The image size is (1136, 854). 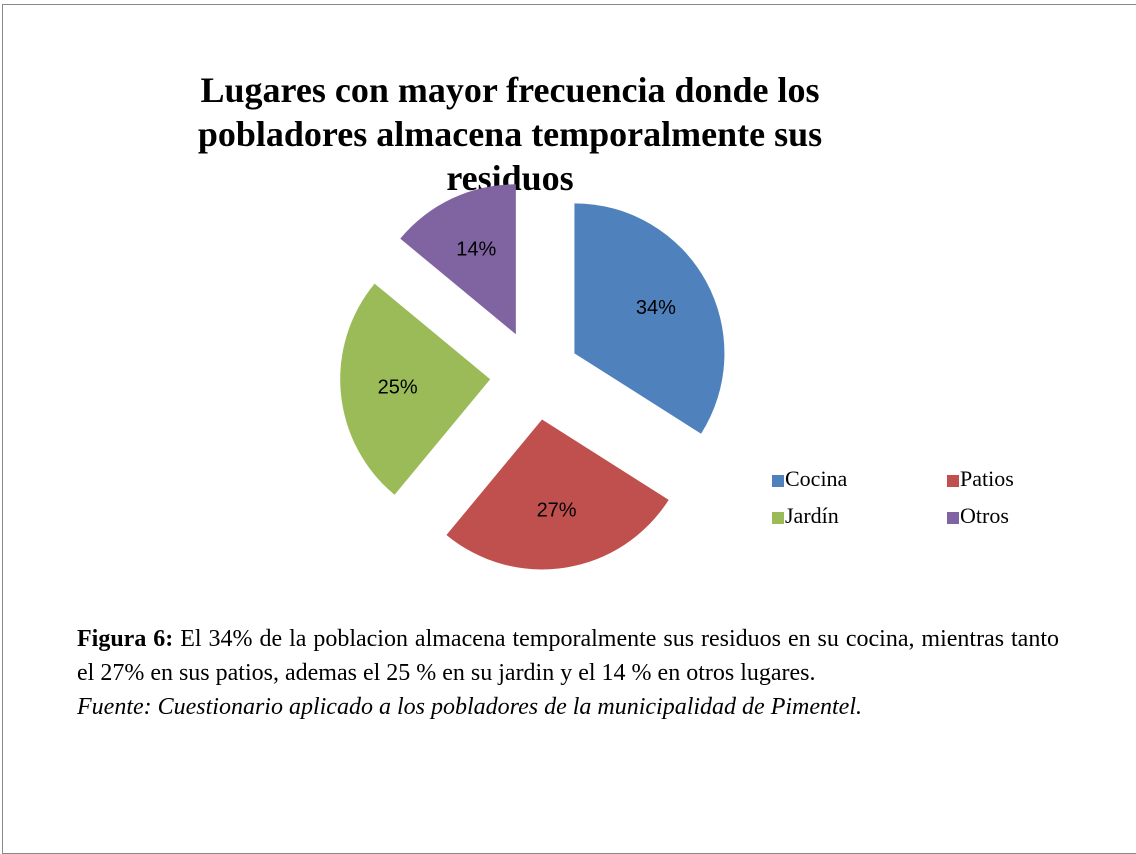 What do you see at coordinates (557, 511) in the screenshot?
I see `slice-label: 27%` at bounding box center [557, 511].